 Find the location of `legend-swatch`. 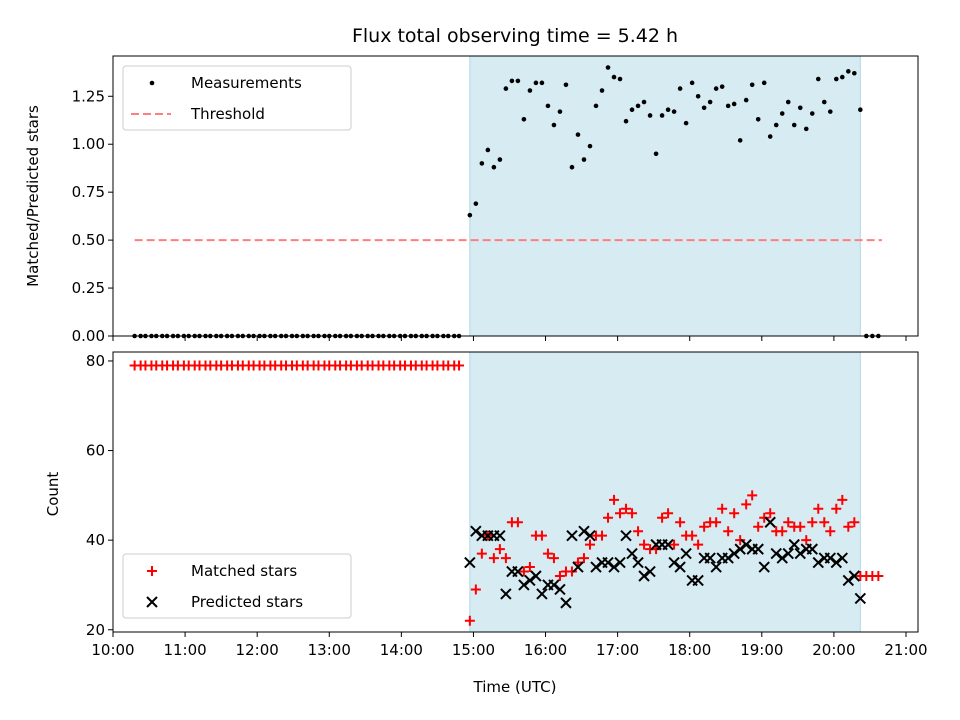

legend-swatch is located at coordinates (152, 571).